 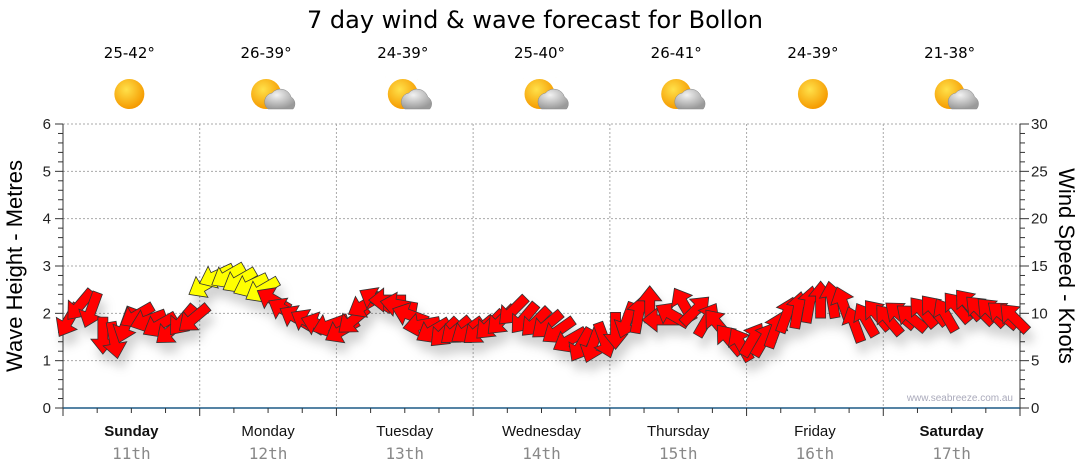 I want to click on left-tick-label: 2, so click(x=47, y=313).